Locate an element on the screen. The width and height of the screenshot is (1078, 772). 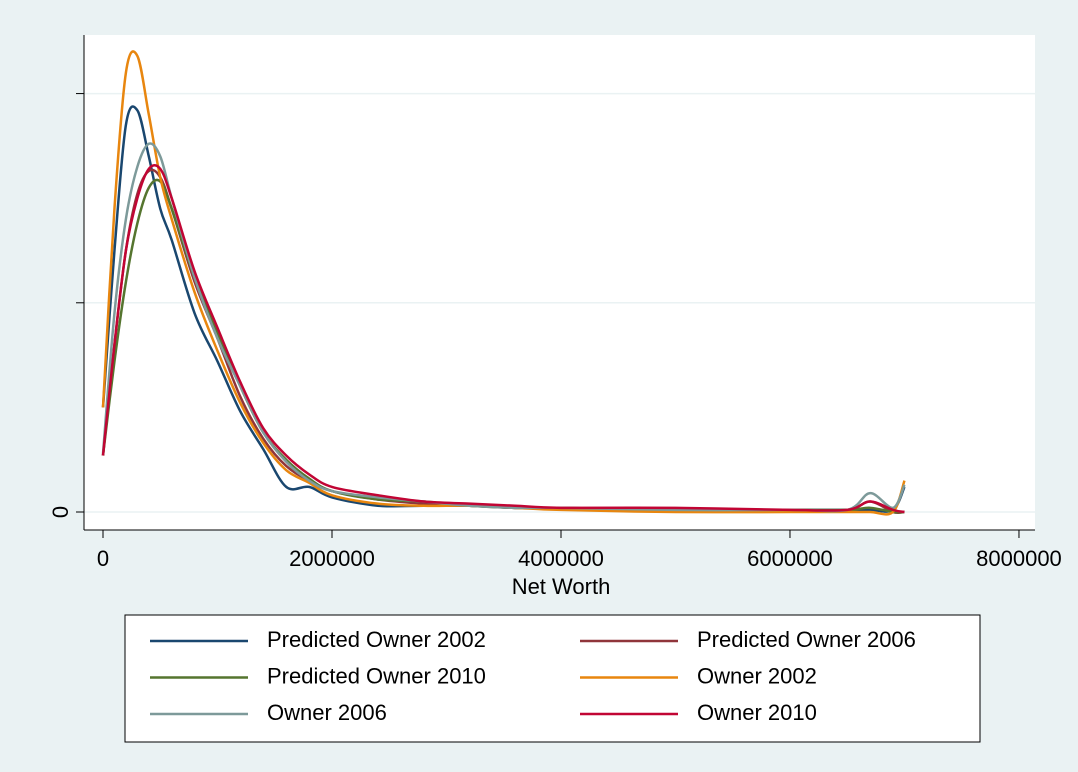
legend-label: Predicted Owner 2010 is located at coordinates (376, 675).